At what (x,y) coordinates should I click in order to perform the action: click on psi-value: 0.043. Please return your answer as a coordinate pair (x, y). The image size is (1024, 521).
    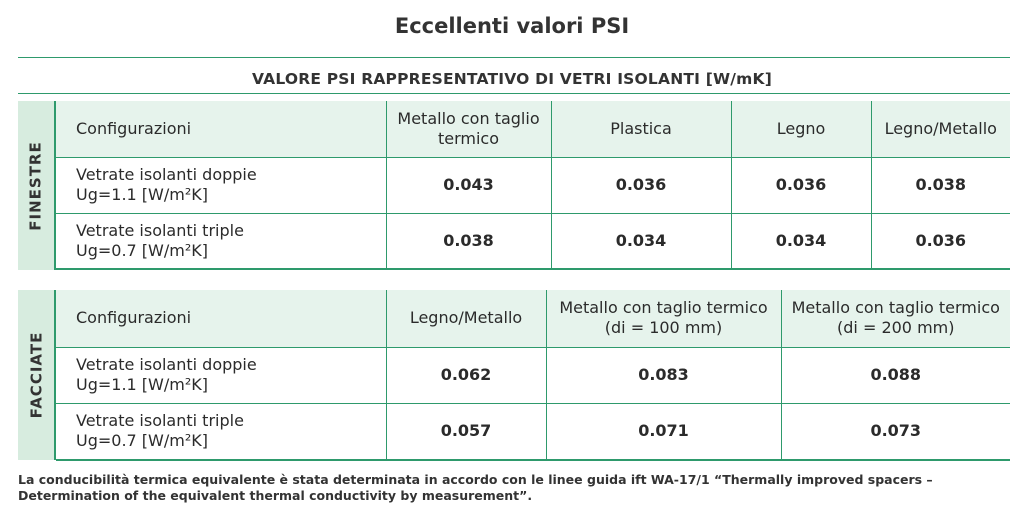
    Looking at the image, I should click on (468, 185).